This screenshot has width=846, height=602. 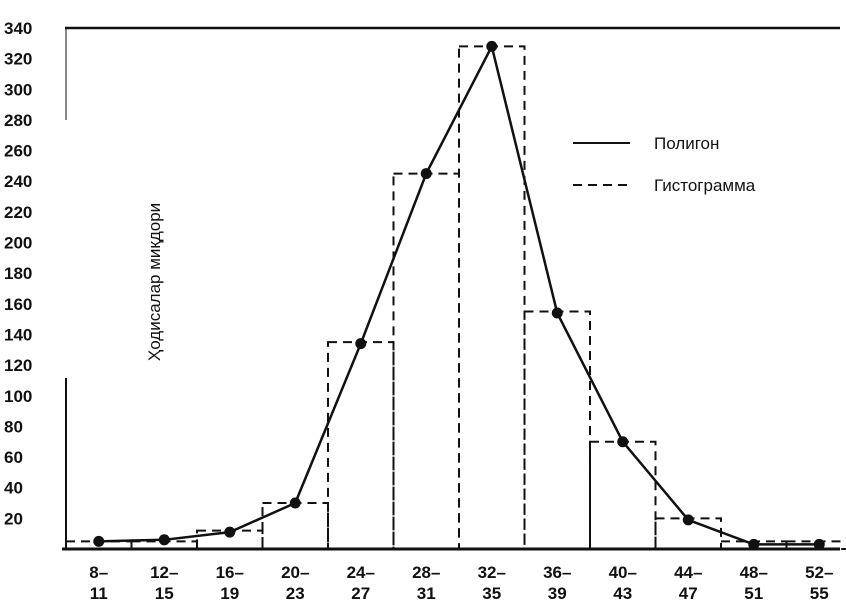 I want to click on y-tick-label: 160, so click(x=18, y=304).